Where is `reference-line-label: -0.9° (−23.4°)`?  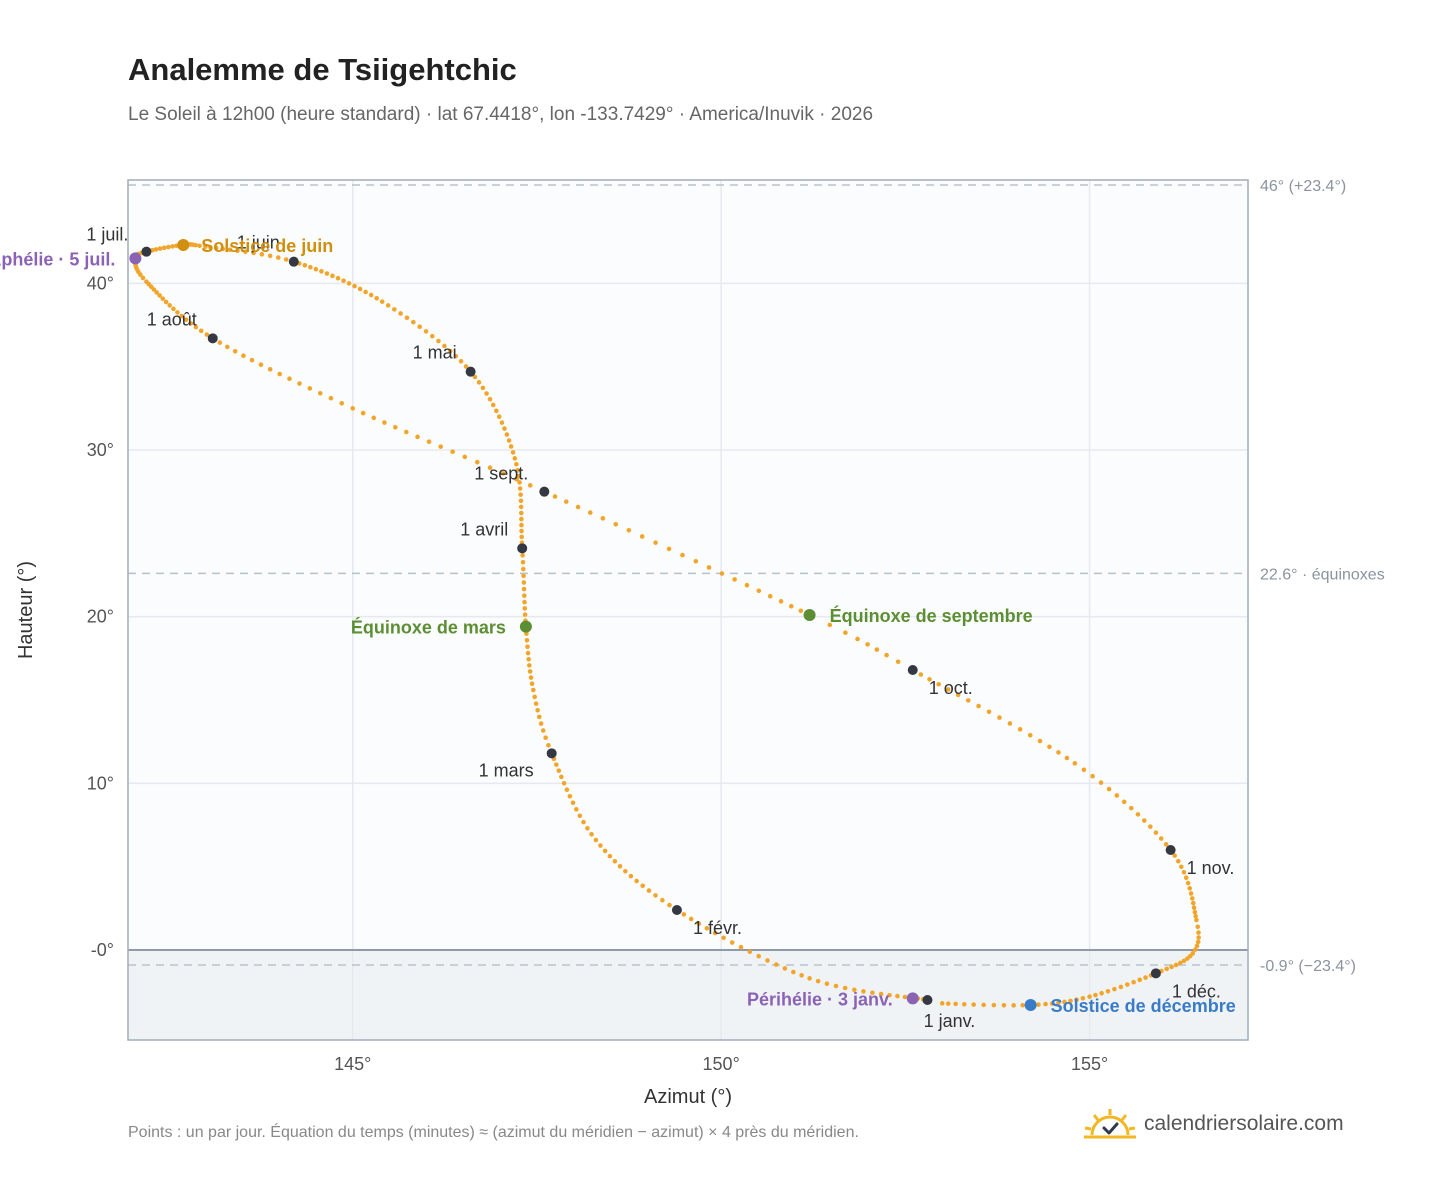
reference-line-label: -0.9° (−23.4°) is located at coordinates (1308, 966).